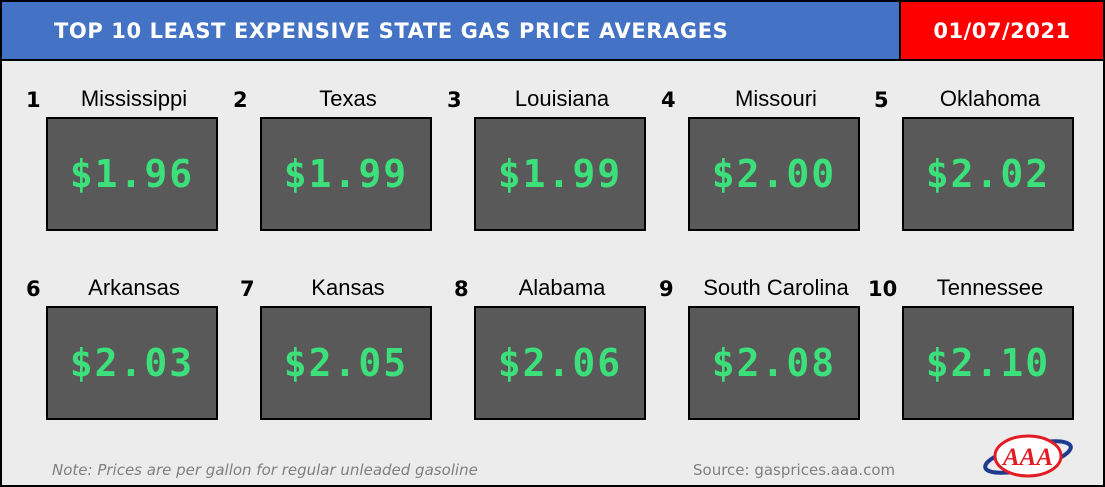 This screenshot has height=487, width=1105. Describe the element at coordinates (562, 98) in the screenshot. I see `state-name: Louisiana` at that location.